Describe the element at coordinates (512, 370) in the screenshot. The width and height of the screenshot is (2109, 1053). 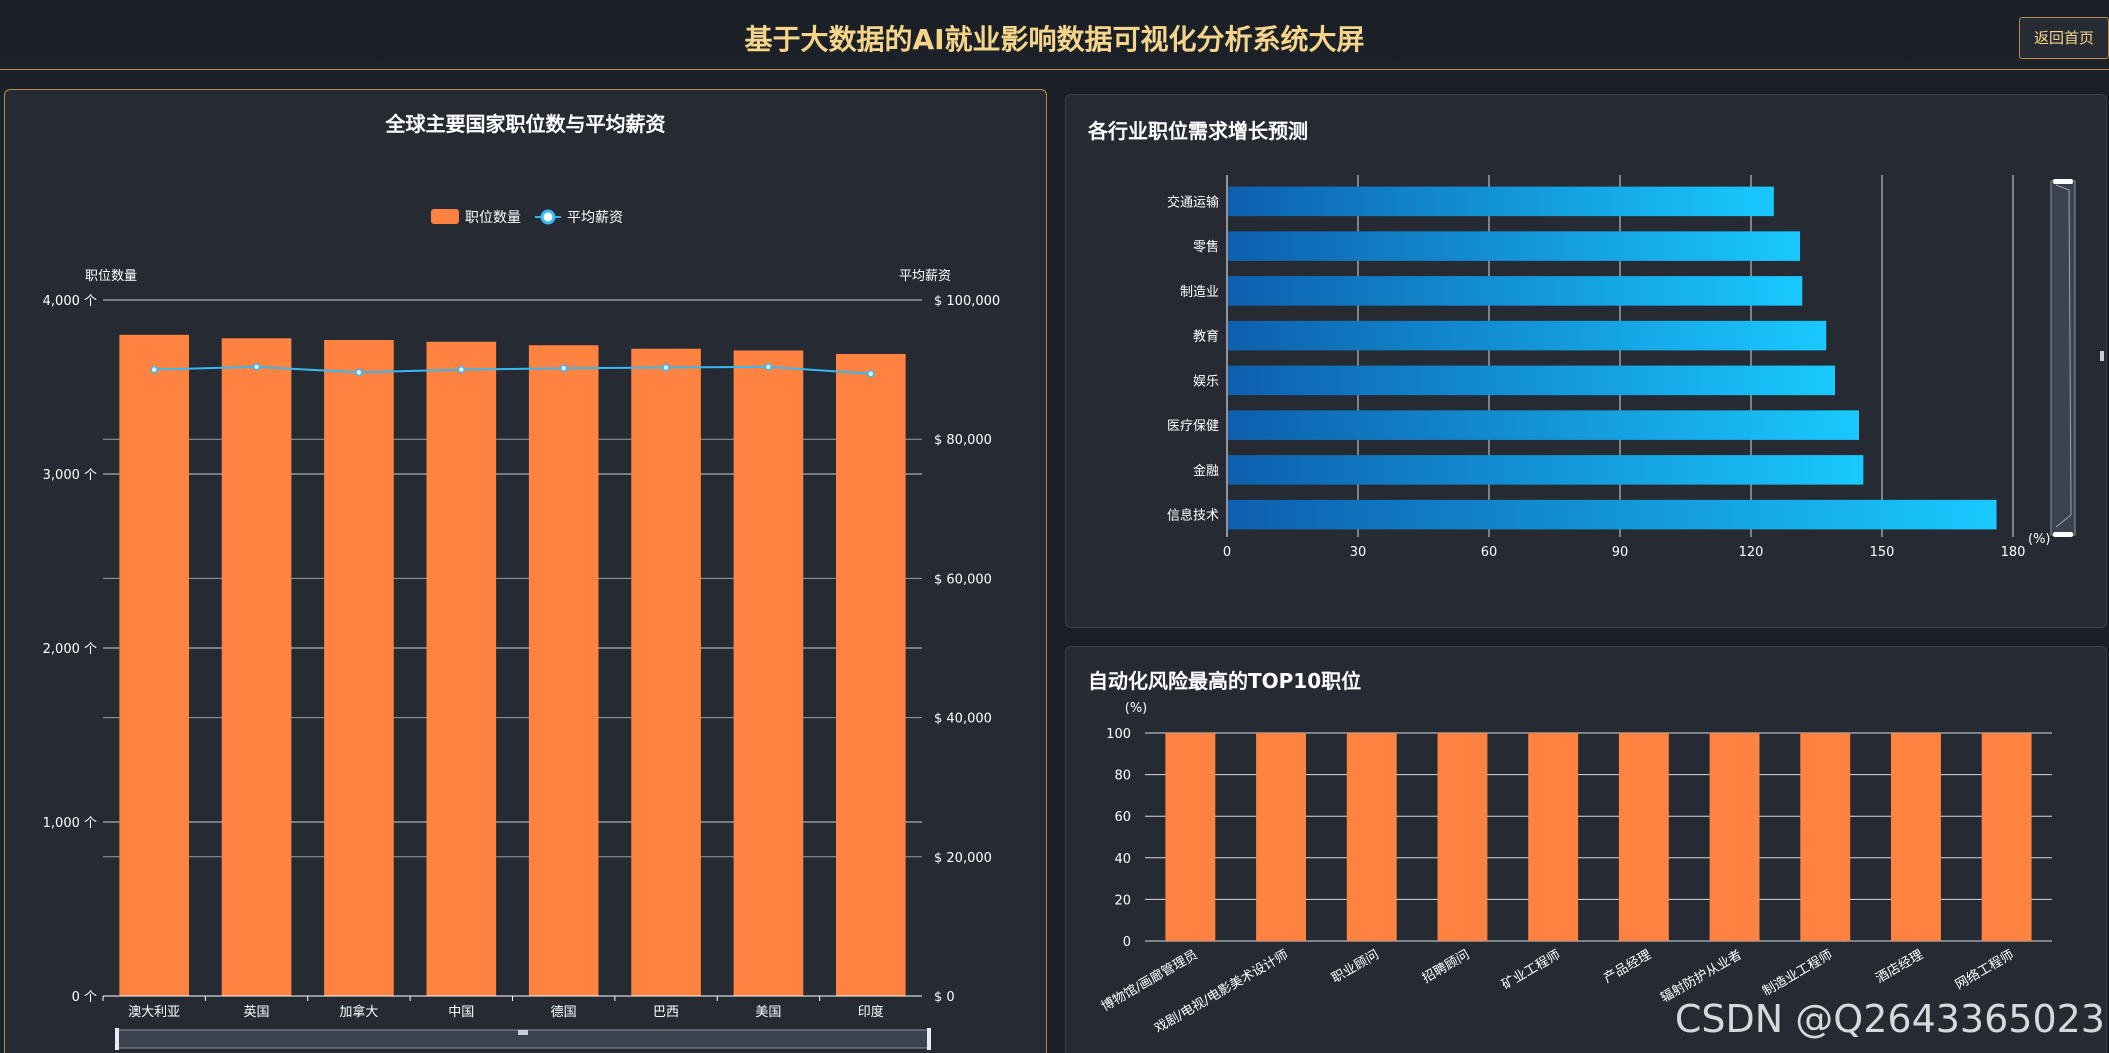
I see `salary-line` at that location.